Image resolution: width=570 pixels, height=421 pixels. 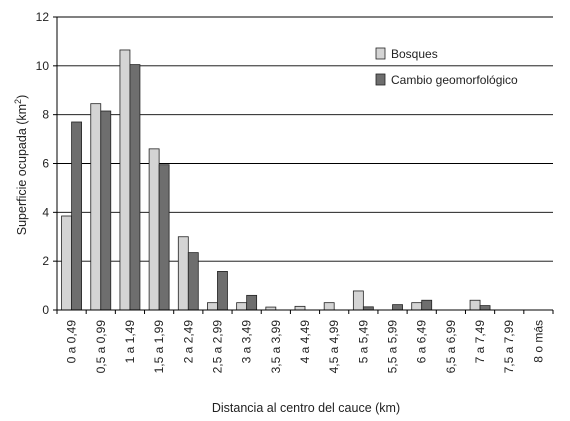 I want to click on y-tick-label: 12, so click(x=43, y=17).